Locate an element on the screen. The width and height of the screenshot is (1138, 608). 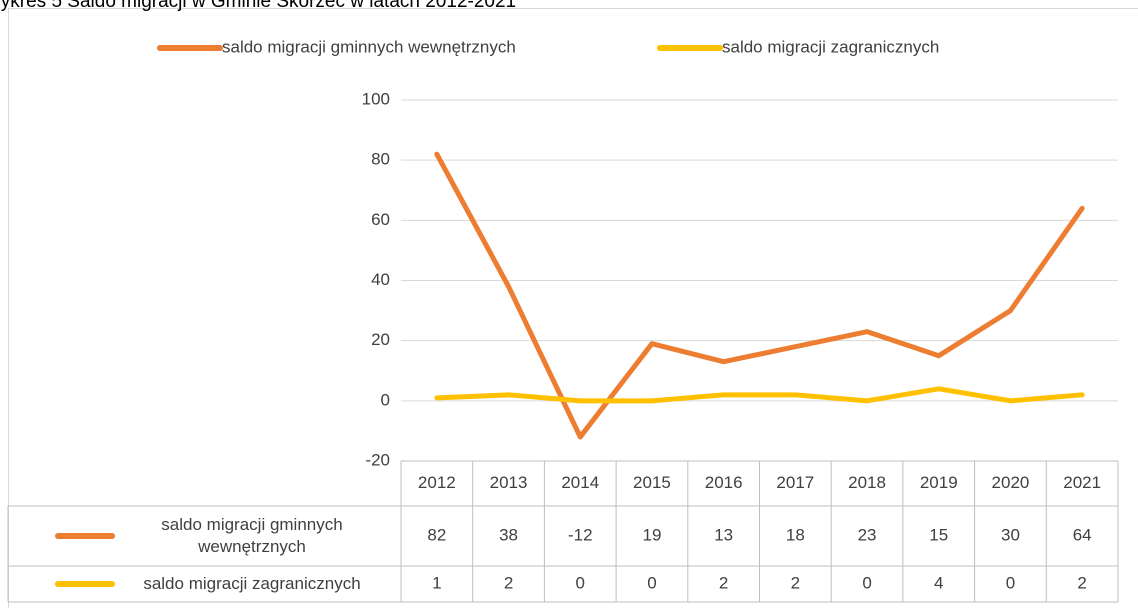
x-tick-label: 2019 is located at coordinates (939, 482).